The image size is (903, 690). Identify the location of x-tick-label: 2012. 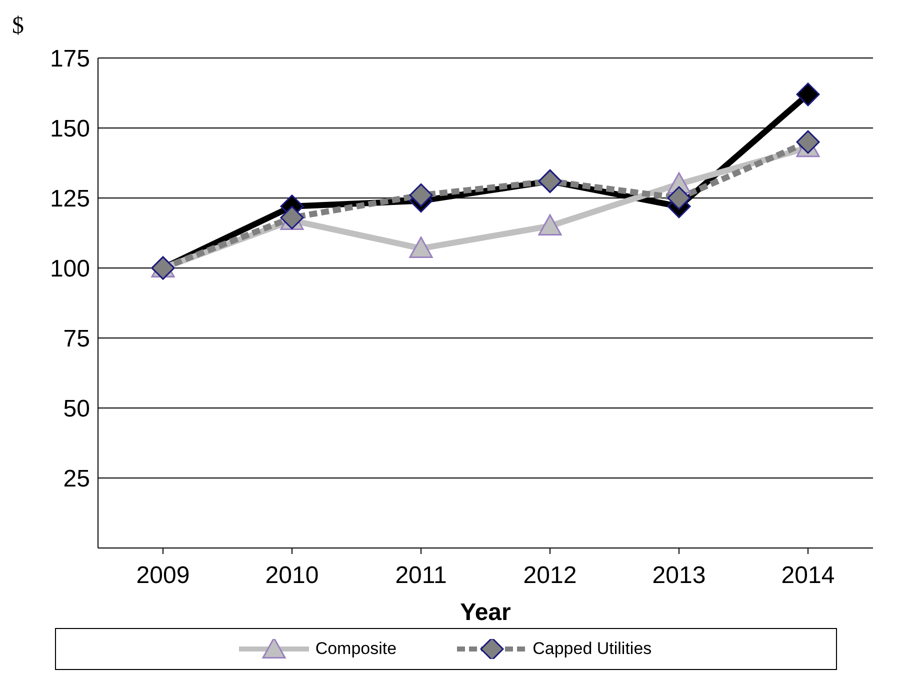
(550, 576).